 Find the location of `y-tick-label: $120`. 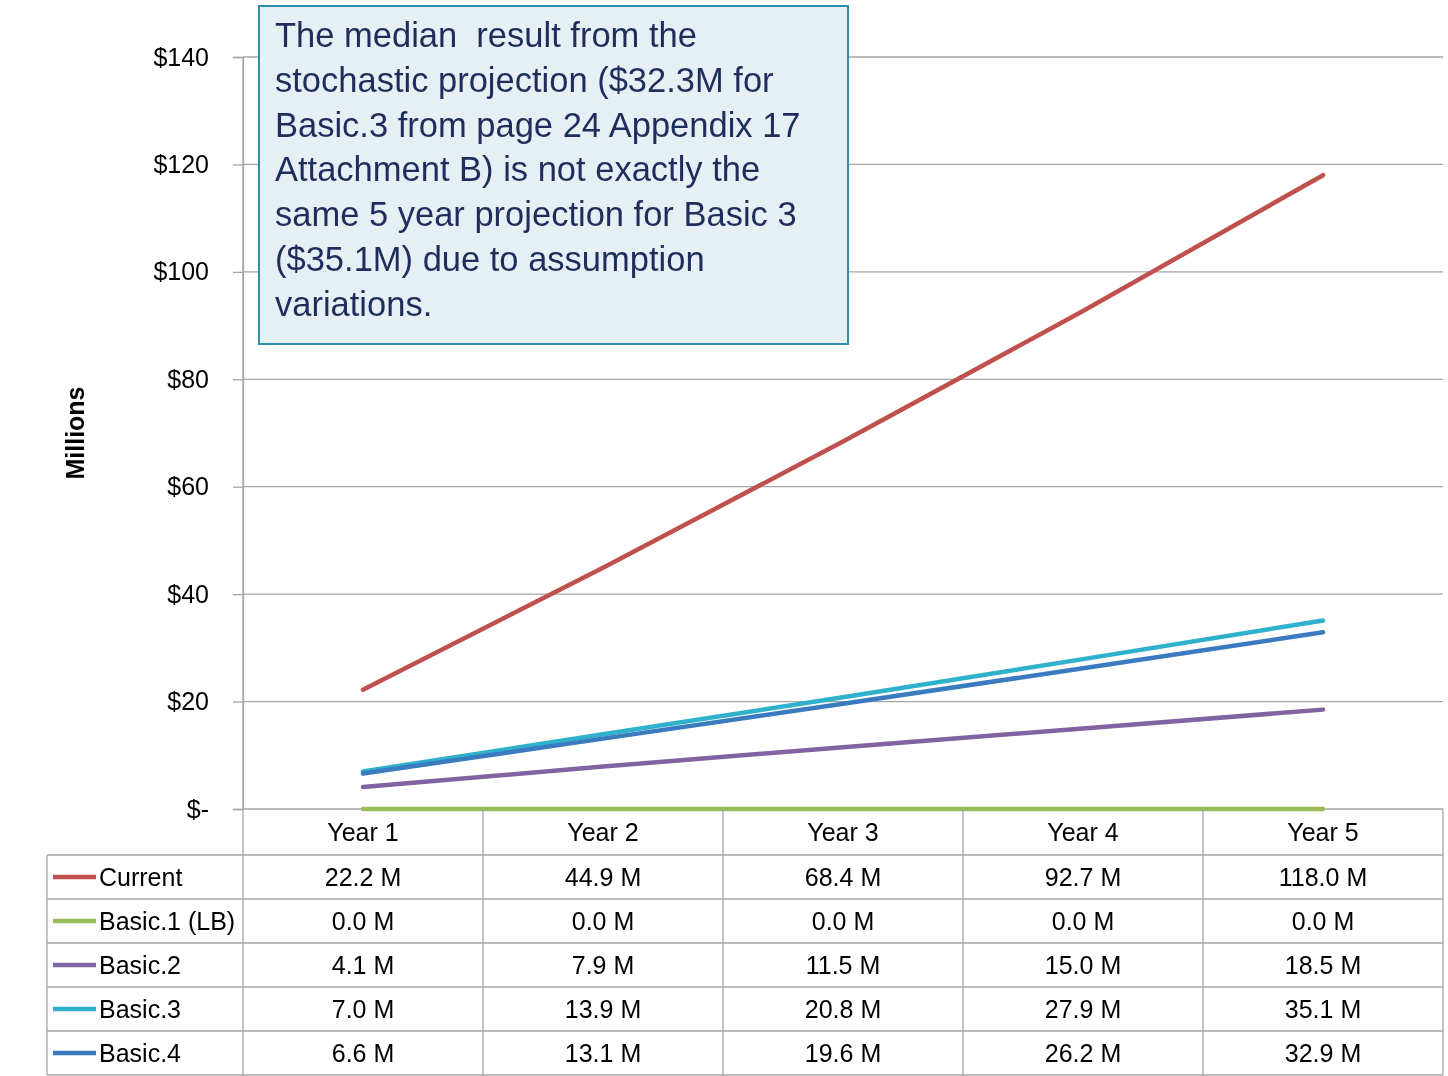

y-tick-label: $120 is located at coordinates (181, 163).